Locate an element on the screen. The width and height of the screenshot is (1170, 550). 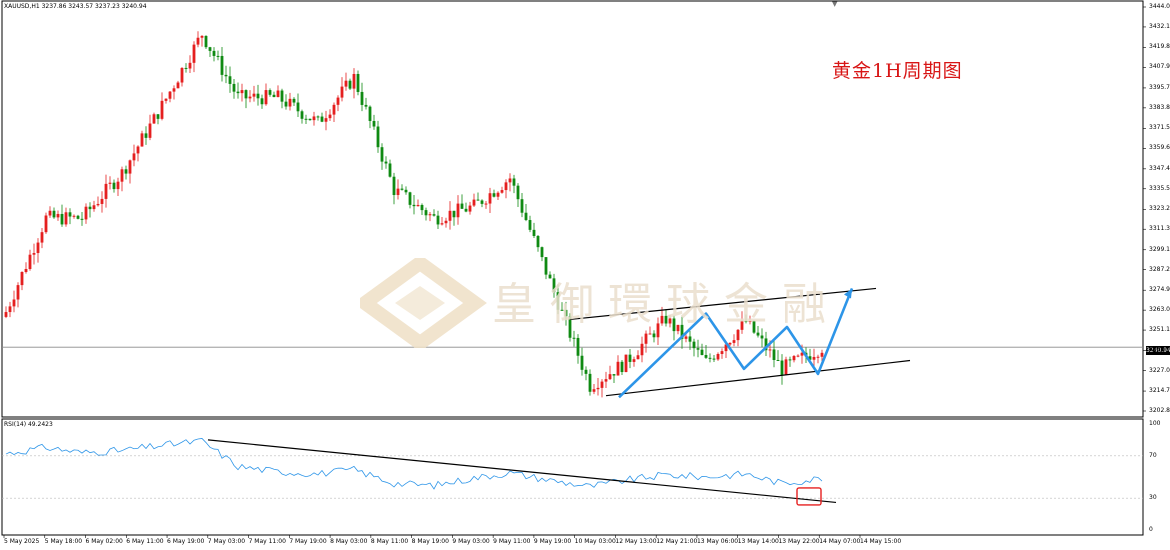
price-axis-label: 3214.75 is located at coordinates (1159, 391).